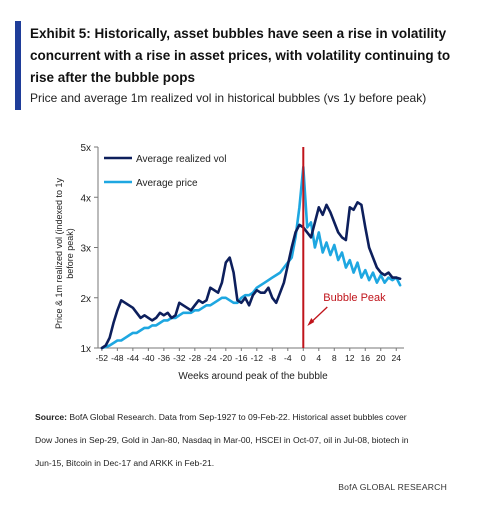 This screenshot has width=477, height=513. Describe the element at coordinates (210, 358) in the screenshot. I see `x-tick-label: -24` at that location.